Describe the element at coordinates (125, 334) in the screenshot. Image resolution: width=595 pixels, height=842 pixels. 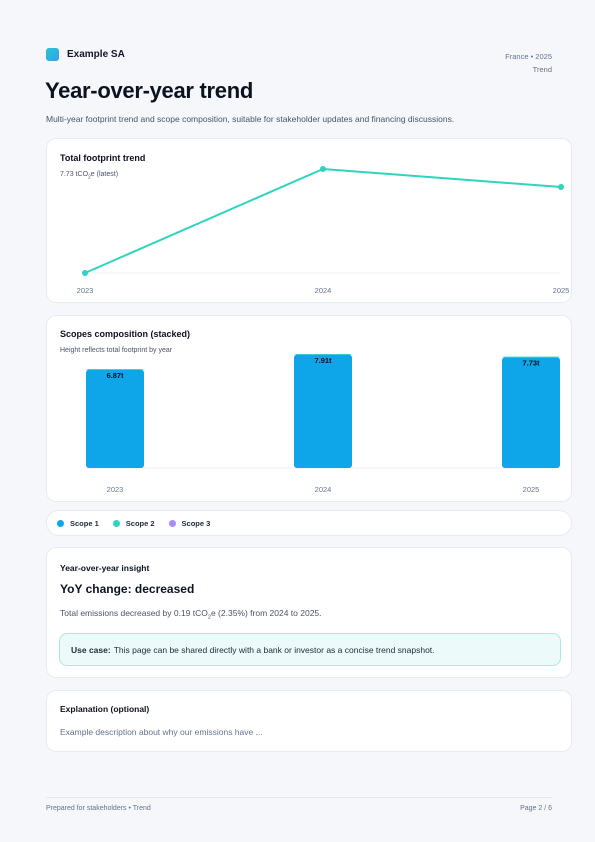
I see `scopes-card-title: Scopes composition (stacked)` at that location.